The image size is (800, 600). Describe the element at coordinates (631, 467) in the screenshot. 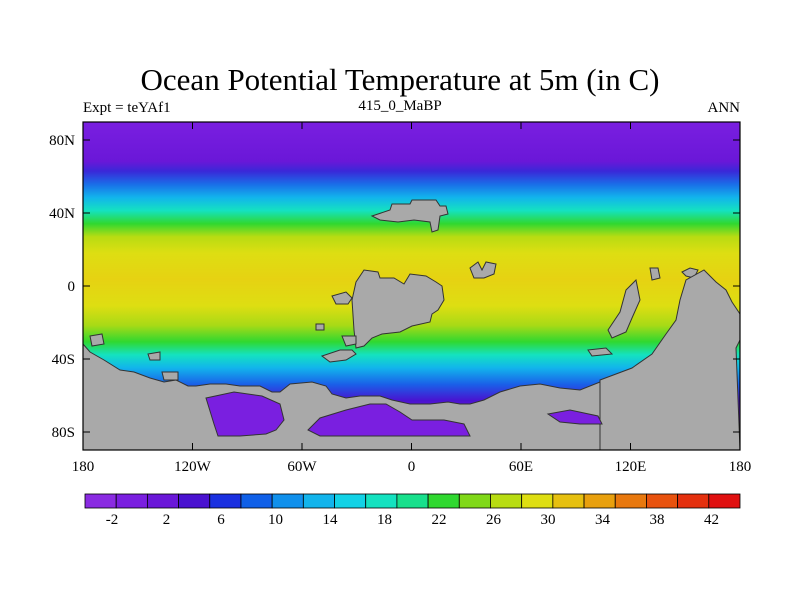

I see `lon-label: 120E` at that location.